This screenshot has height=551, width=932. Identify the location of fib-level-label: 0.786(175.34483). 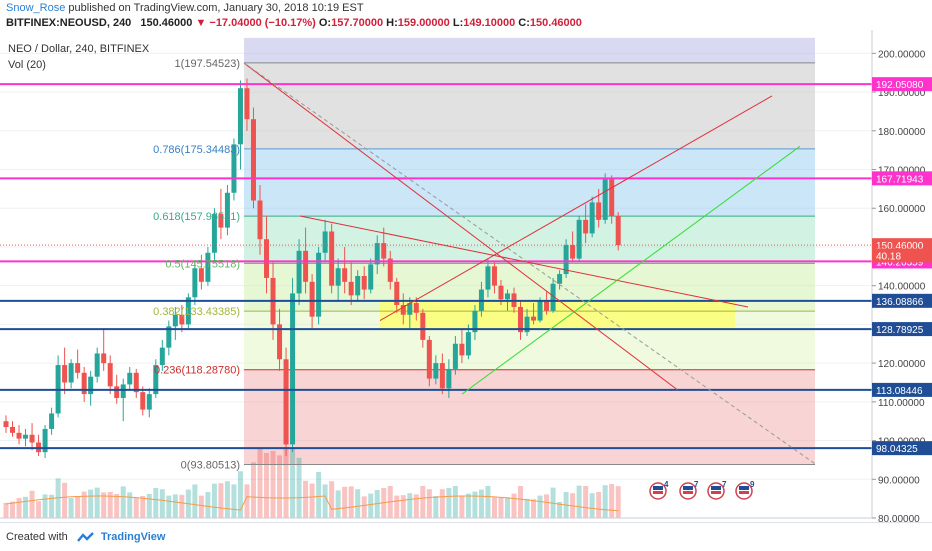
(196, 150).